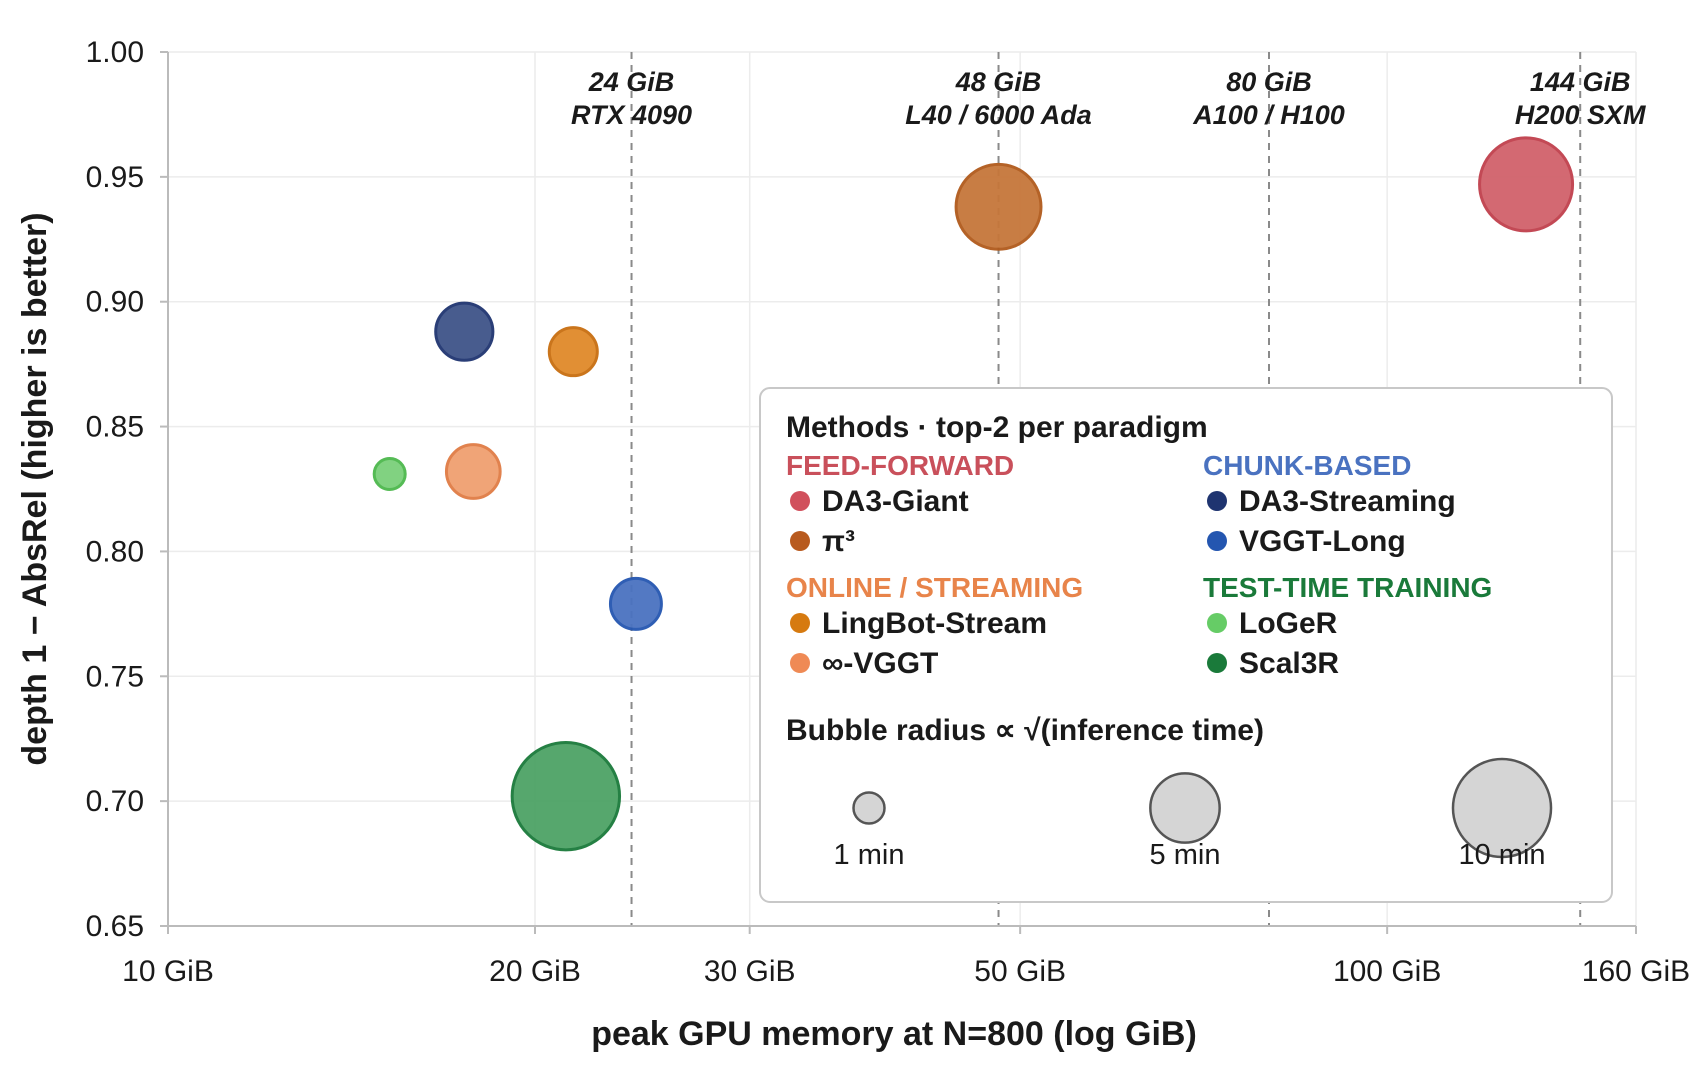 This screenshot has height=1073, width=1700. What do you see at coordinates (631, 115) in the screenshot?
I see `gpu-name-label: RTX 4090` at bounding box center [631, 115].